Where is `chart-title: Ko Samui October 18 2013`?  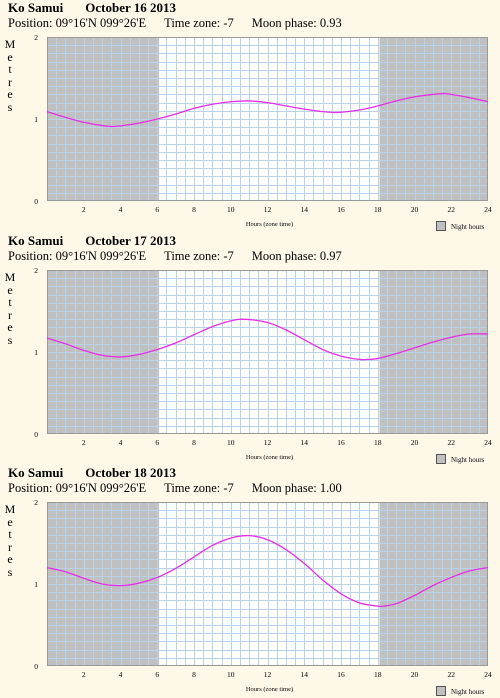
chart-title: Ko Samui October 18 2013 is located at coordinates (92, 473).